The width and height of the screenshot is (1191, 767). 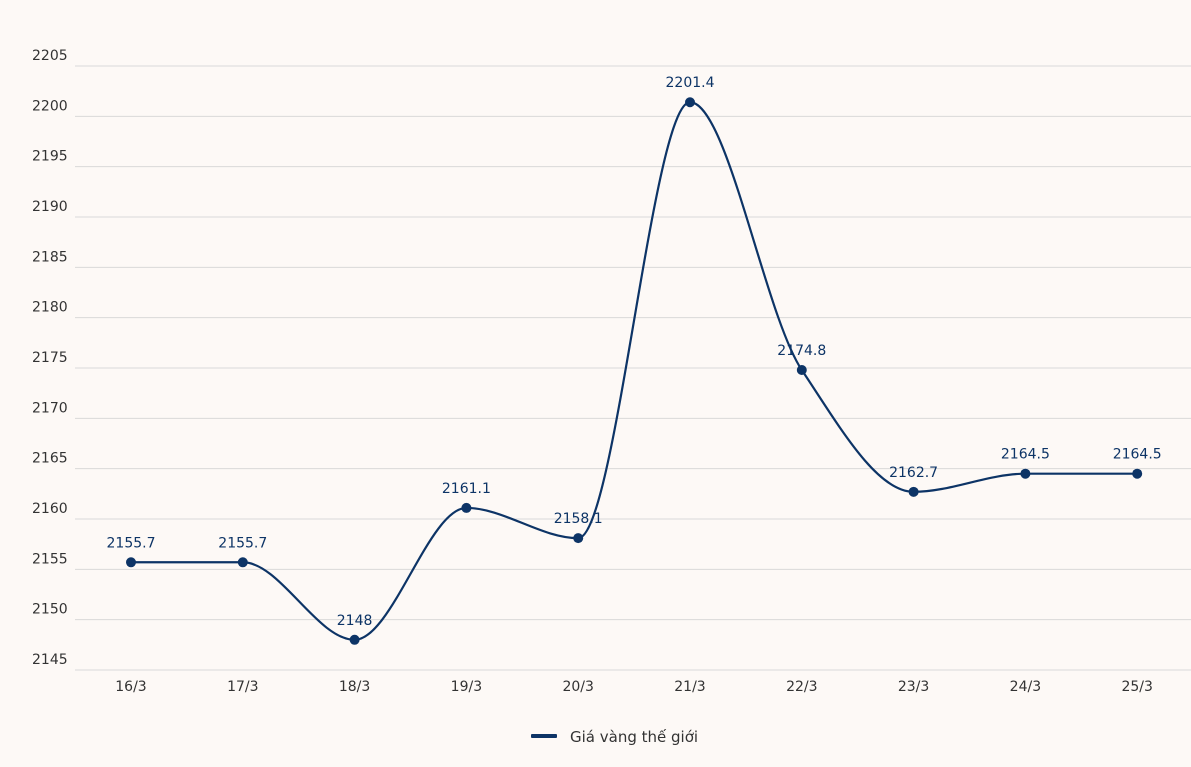 What do you see at coordinates (578, 519) in the screenshot?
I see `data-label: 2158.1` at bounding box center [578, 519].